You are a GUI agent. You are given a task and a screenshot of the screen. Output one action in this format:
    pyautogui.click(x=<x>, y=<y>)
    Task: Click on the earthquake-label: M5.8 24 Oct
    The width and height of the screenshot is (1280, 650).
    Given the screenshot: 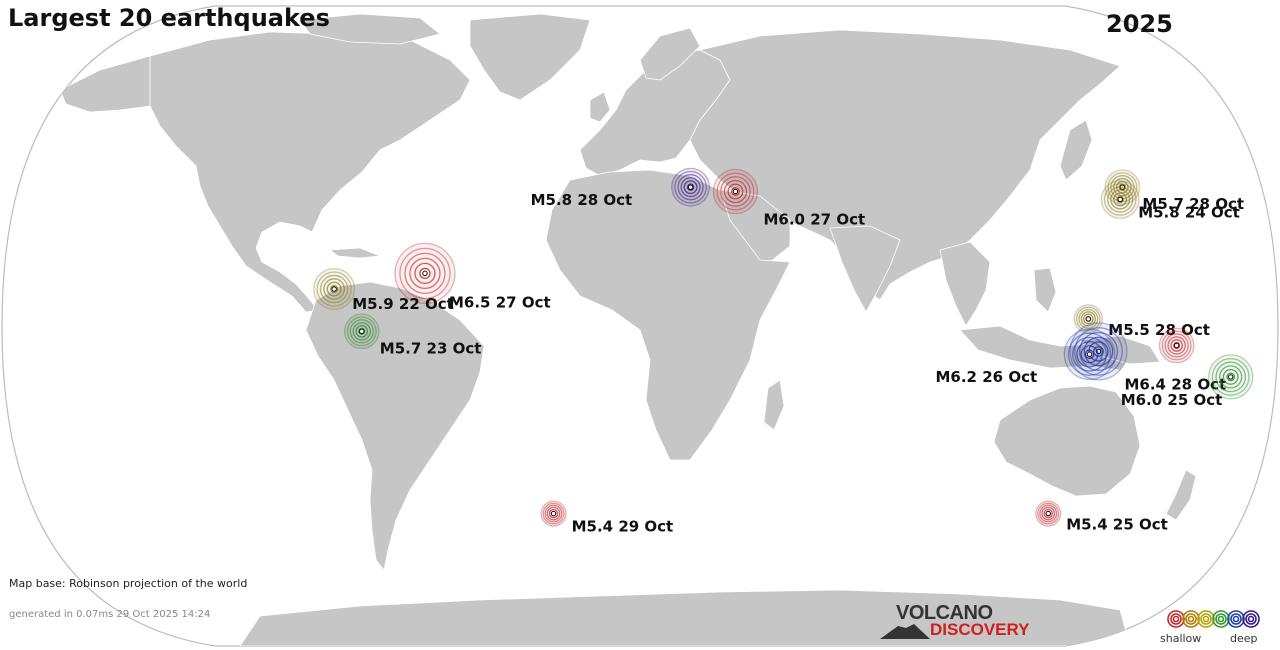 What is the action you would take?
    pyautogui.click(x=1189, y=212)
    